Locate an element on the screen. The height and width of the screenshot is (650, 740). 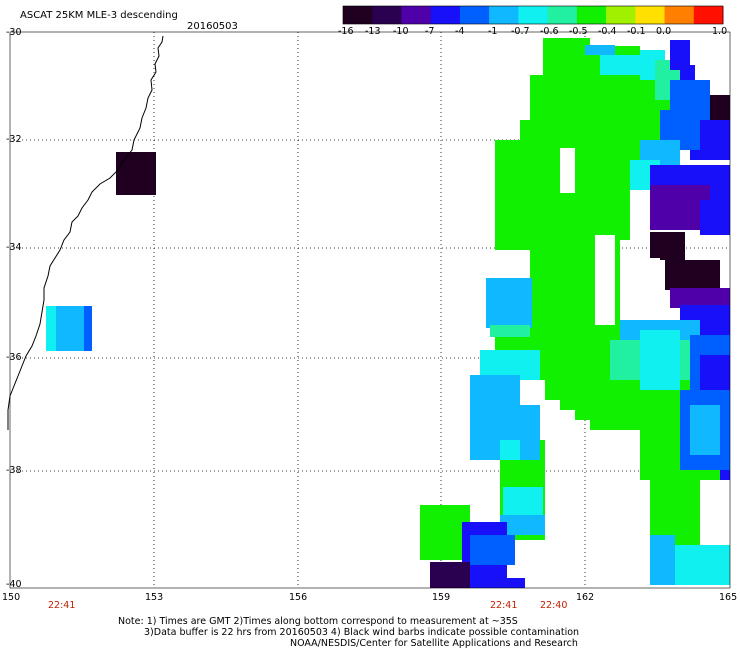
lon-label: 156 is located at coordinates (298, 597).